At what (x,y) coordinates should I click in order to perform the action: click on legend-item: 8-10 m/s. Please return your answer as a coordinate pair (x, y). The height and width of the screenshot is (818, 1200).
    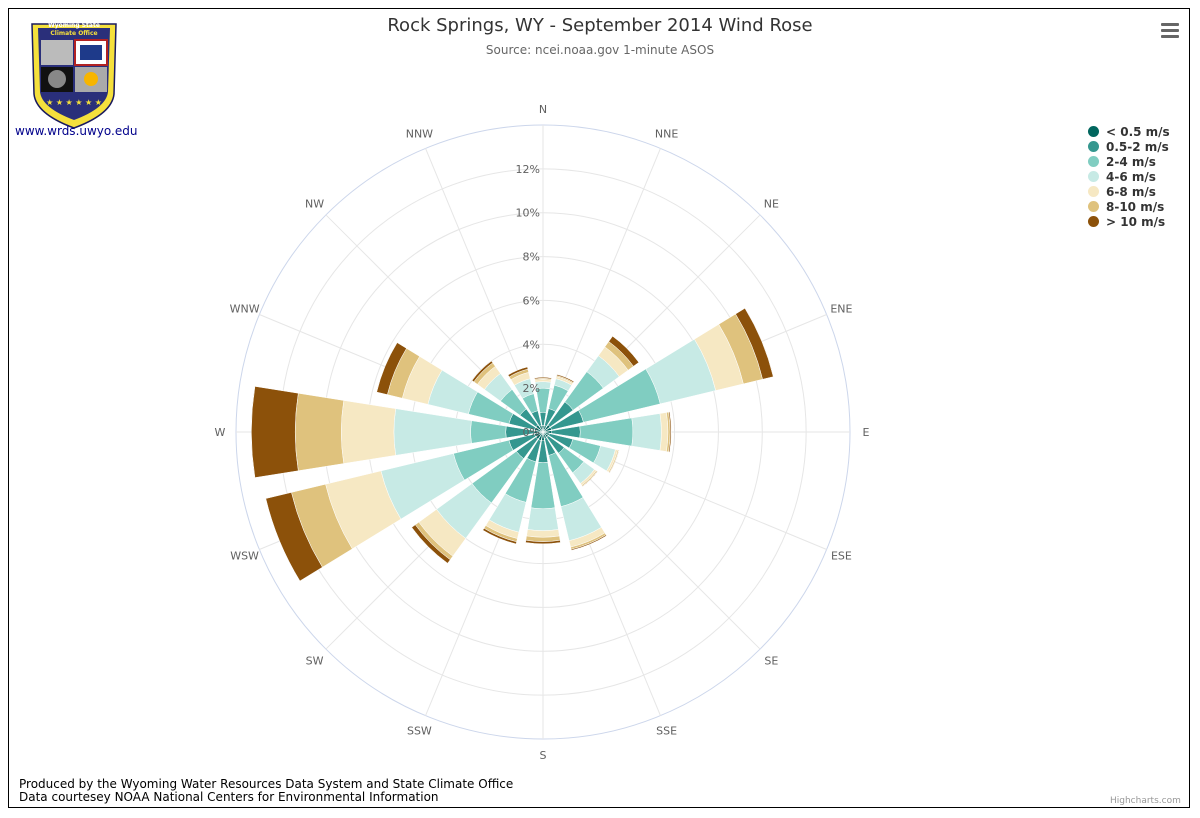
    Looking at the image, I should click on (1129, 206).